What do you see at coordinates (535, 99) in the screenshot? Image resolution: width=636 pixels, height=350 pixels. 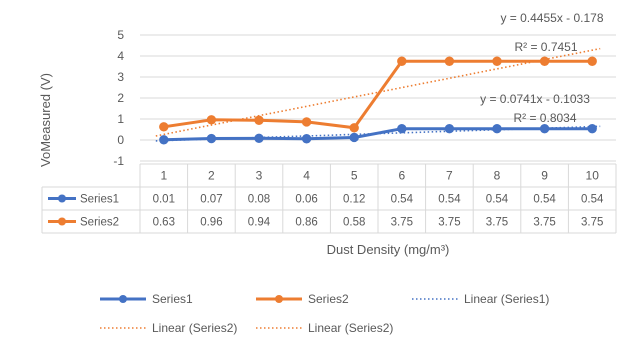 I see `trendline-equation: y = 0.0741x - 0.1033` at bounding box center [535, 99].